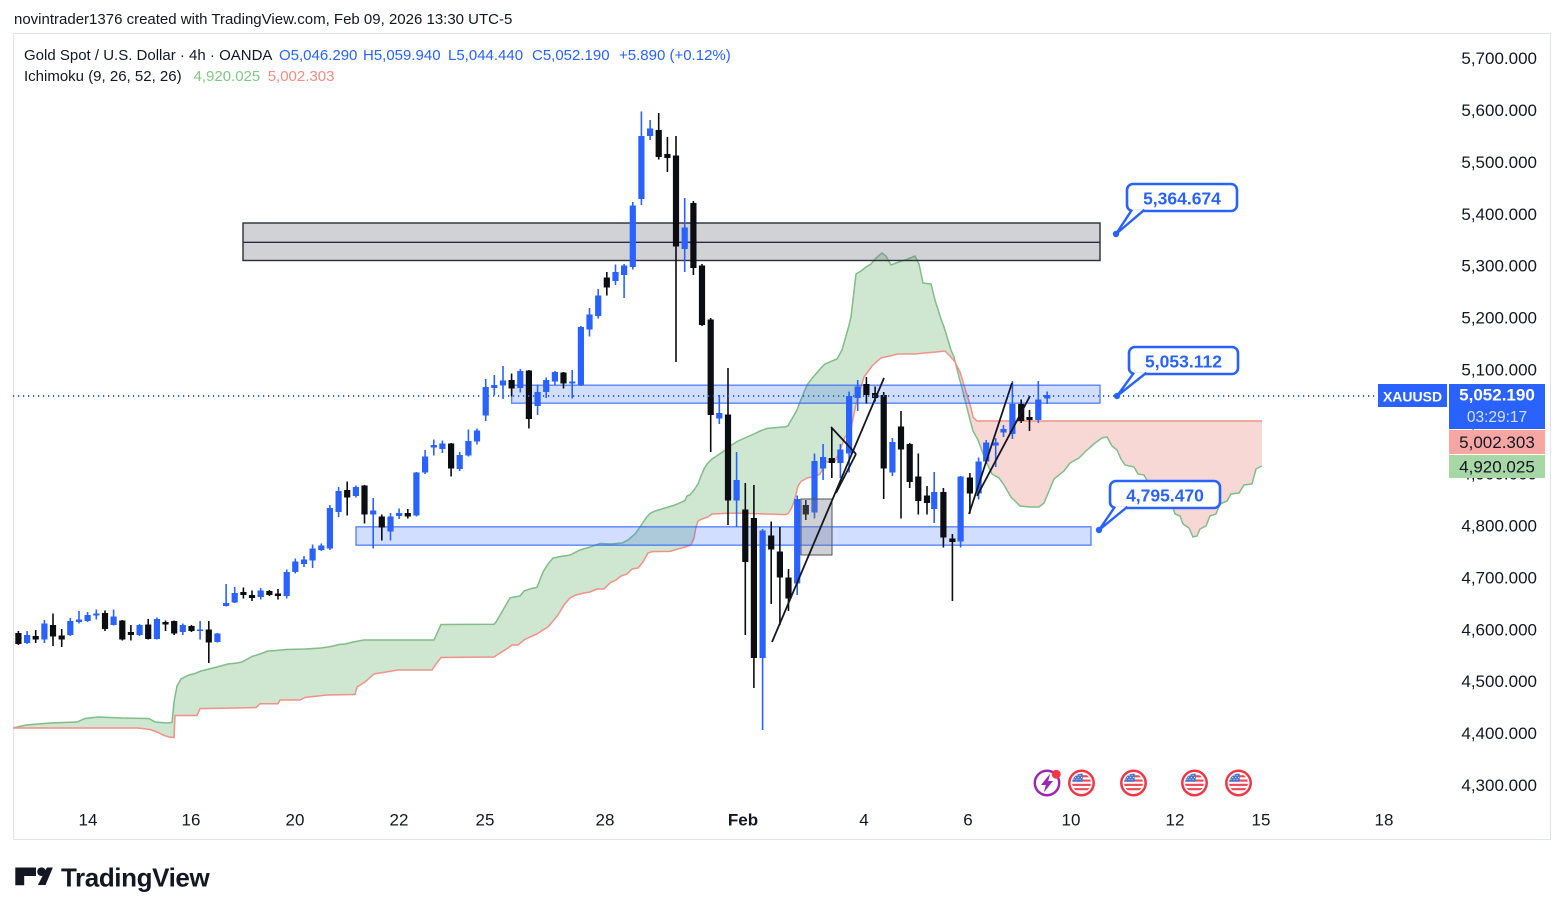 Image resolution: width=1563 pixels, height=915 pixels. What do you see at coordinates (675, 55) in the screenshot?
I see `svg-text: +5.890 (+0.12%)` at bounding box center [675, 55].